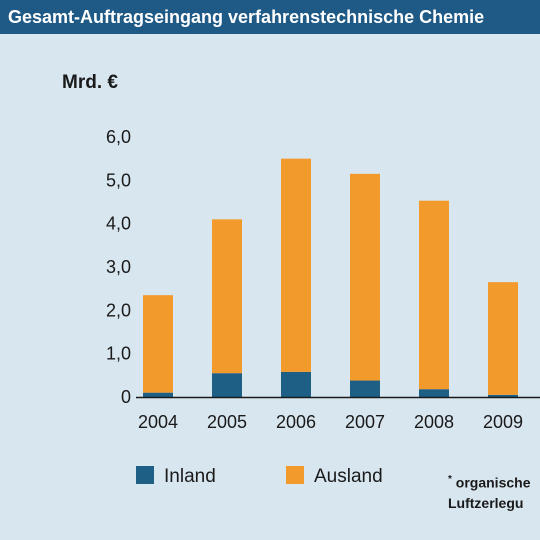  Describe the element at coordinates (90, 82) in the screenshot. I see `y-axis-unit-label: Mrd. €` at that location.